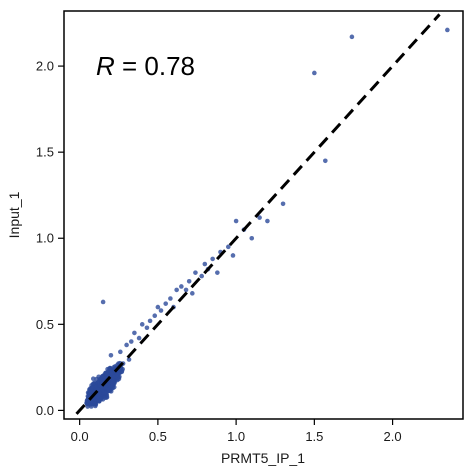 This screenshot has height=474, width=474. I want to click on x-tick-label: 0.5, so click(158, 436).